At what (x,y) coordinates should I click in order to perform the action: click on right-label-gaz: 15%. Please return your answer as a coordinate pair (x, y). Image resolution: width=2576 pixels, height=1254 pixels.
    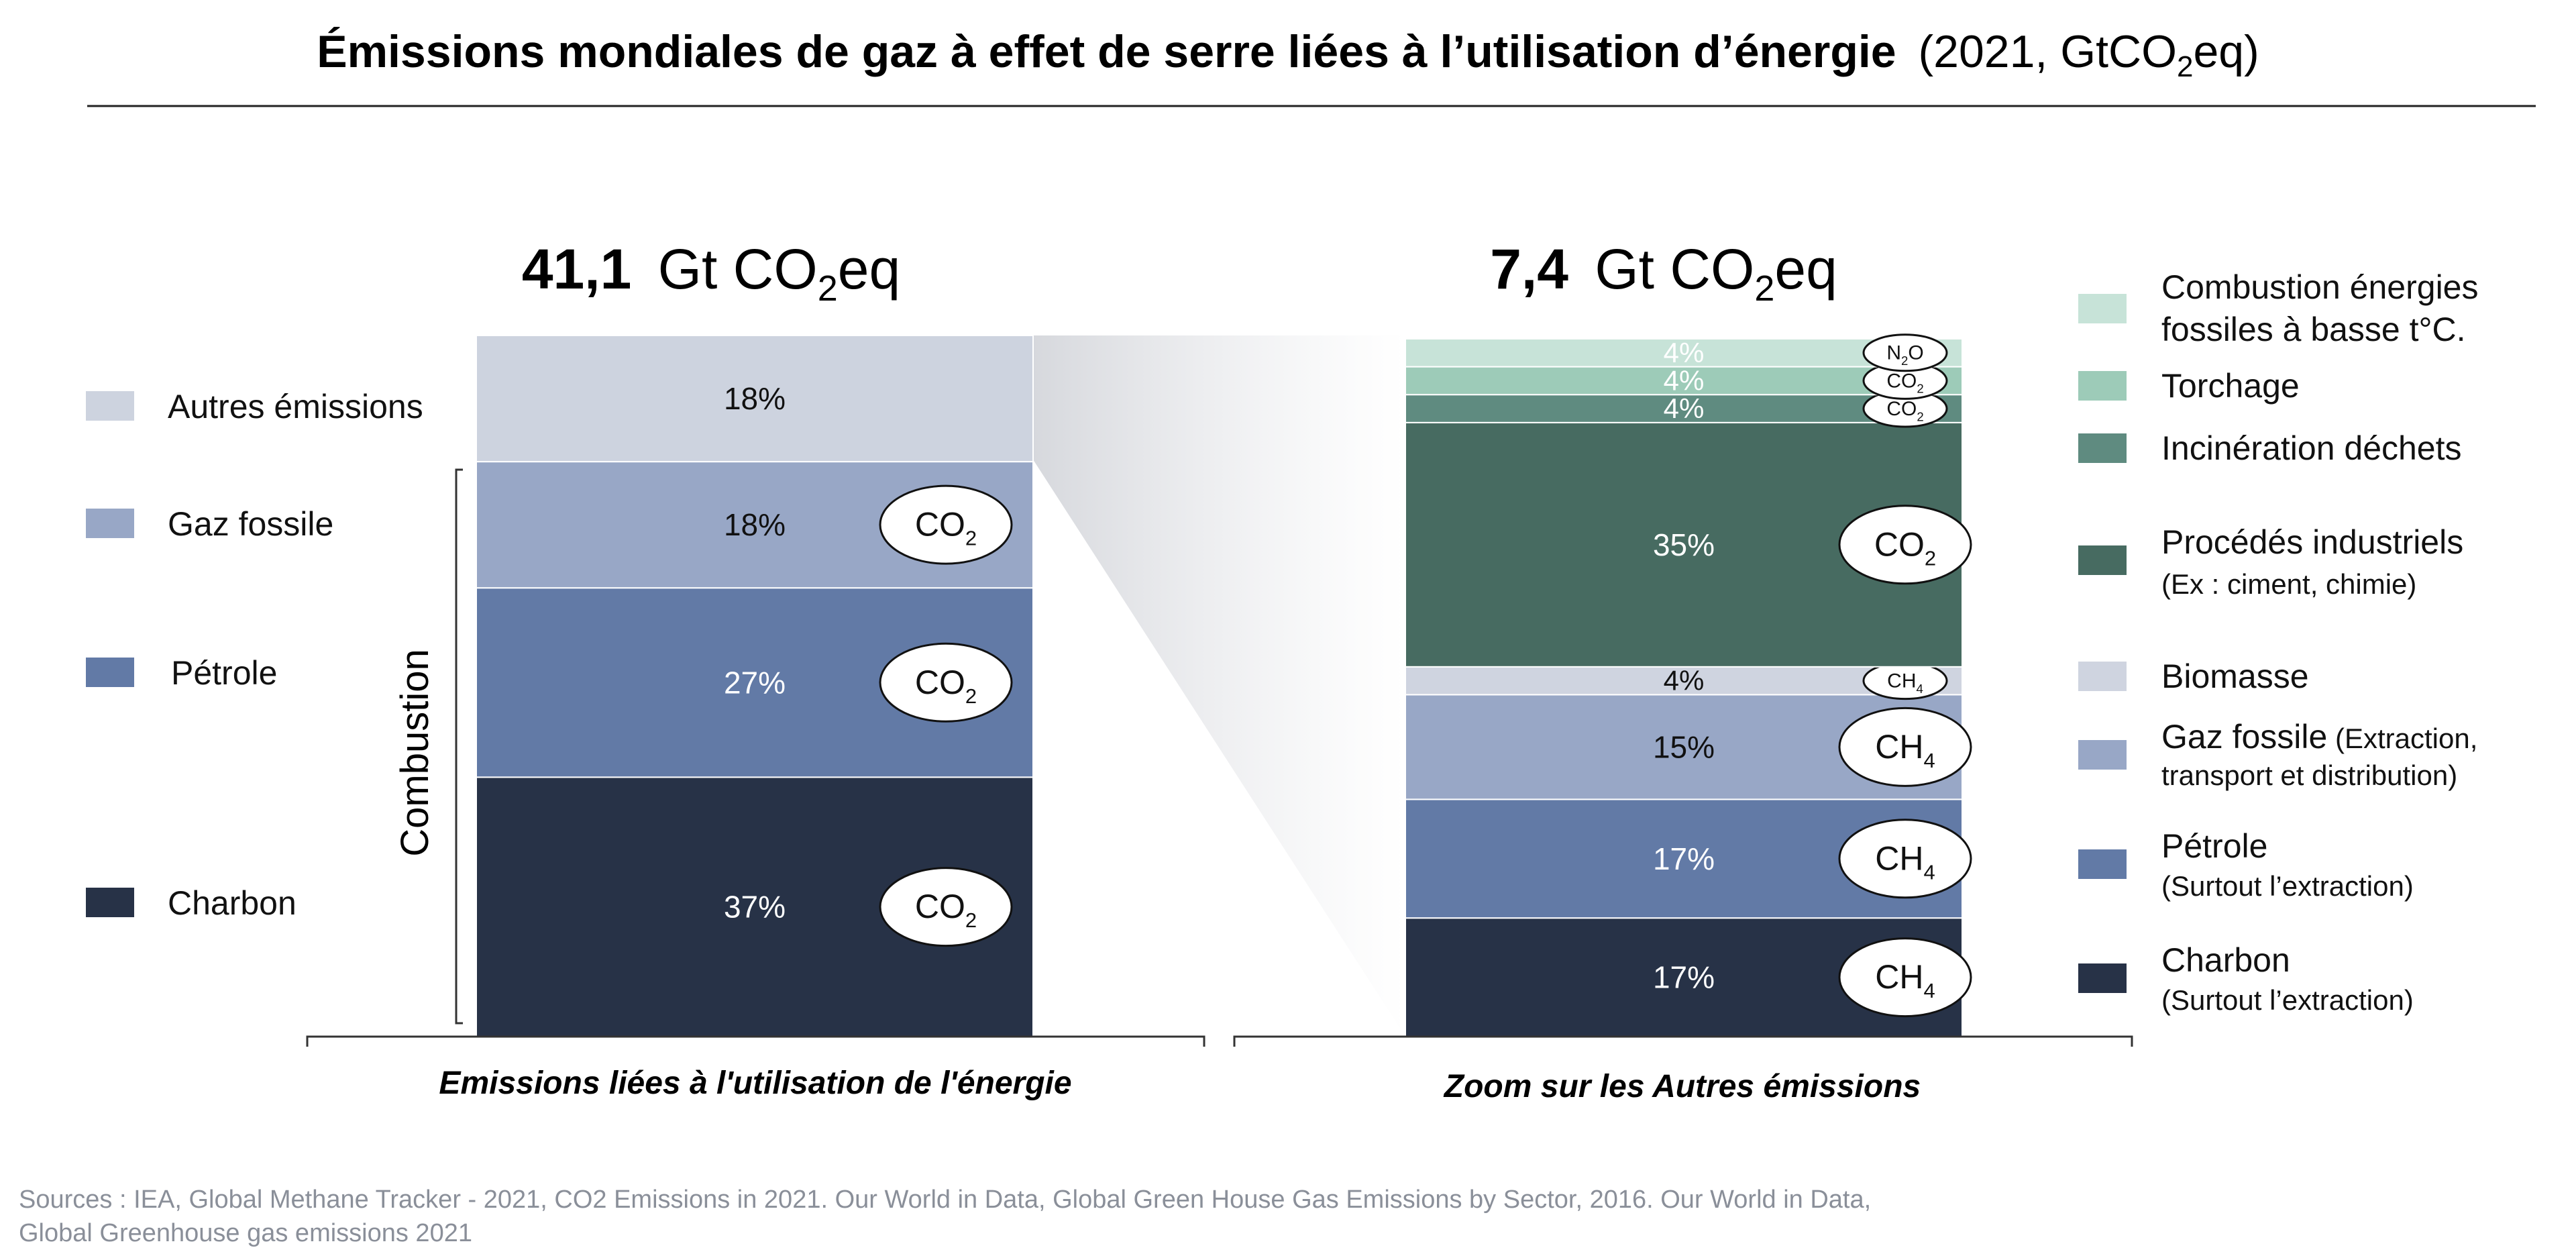
    Looking at the image, I should click on (1684, 746).